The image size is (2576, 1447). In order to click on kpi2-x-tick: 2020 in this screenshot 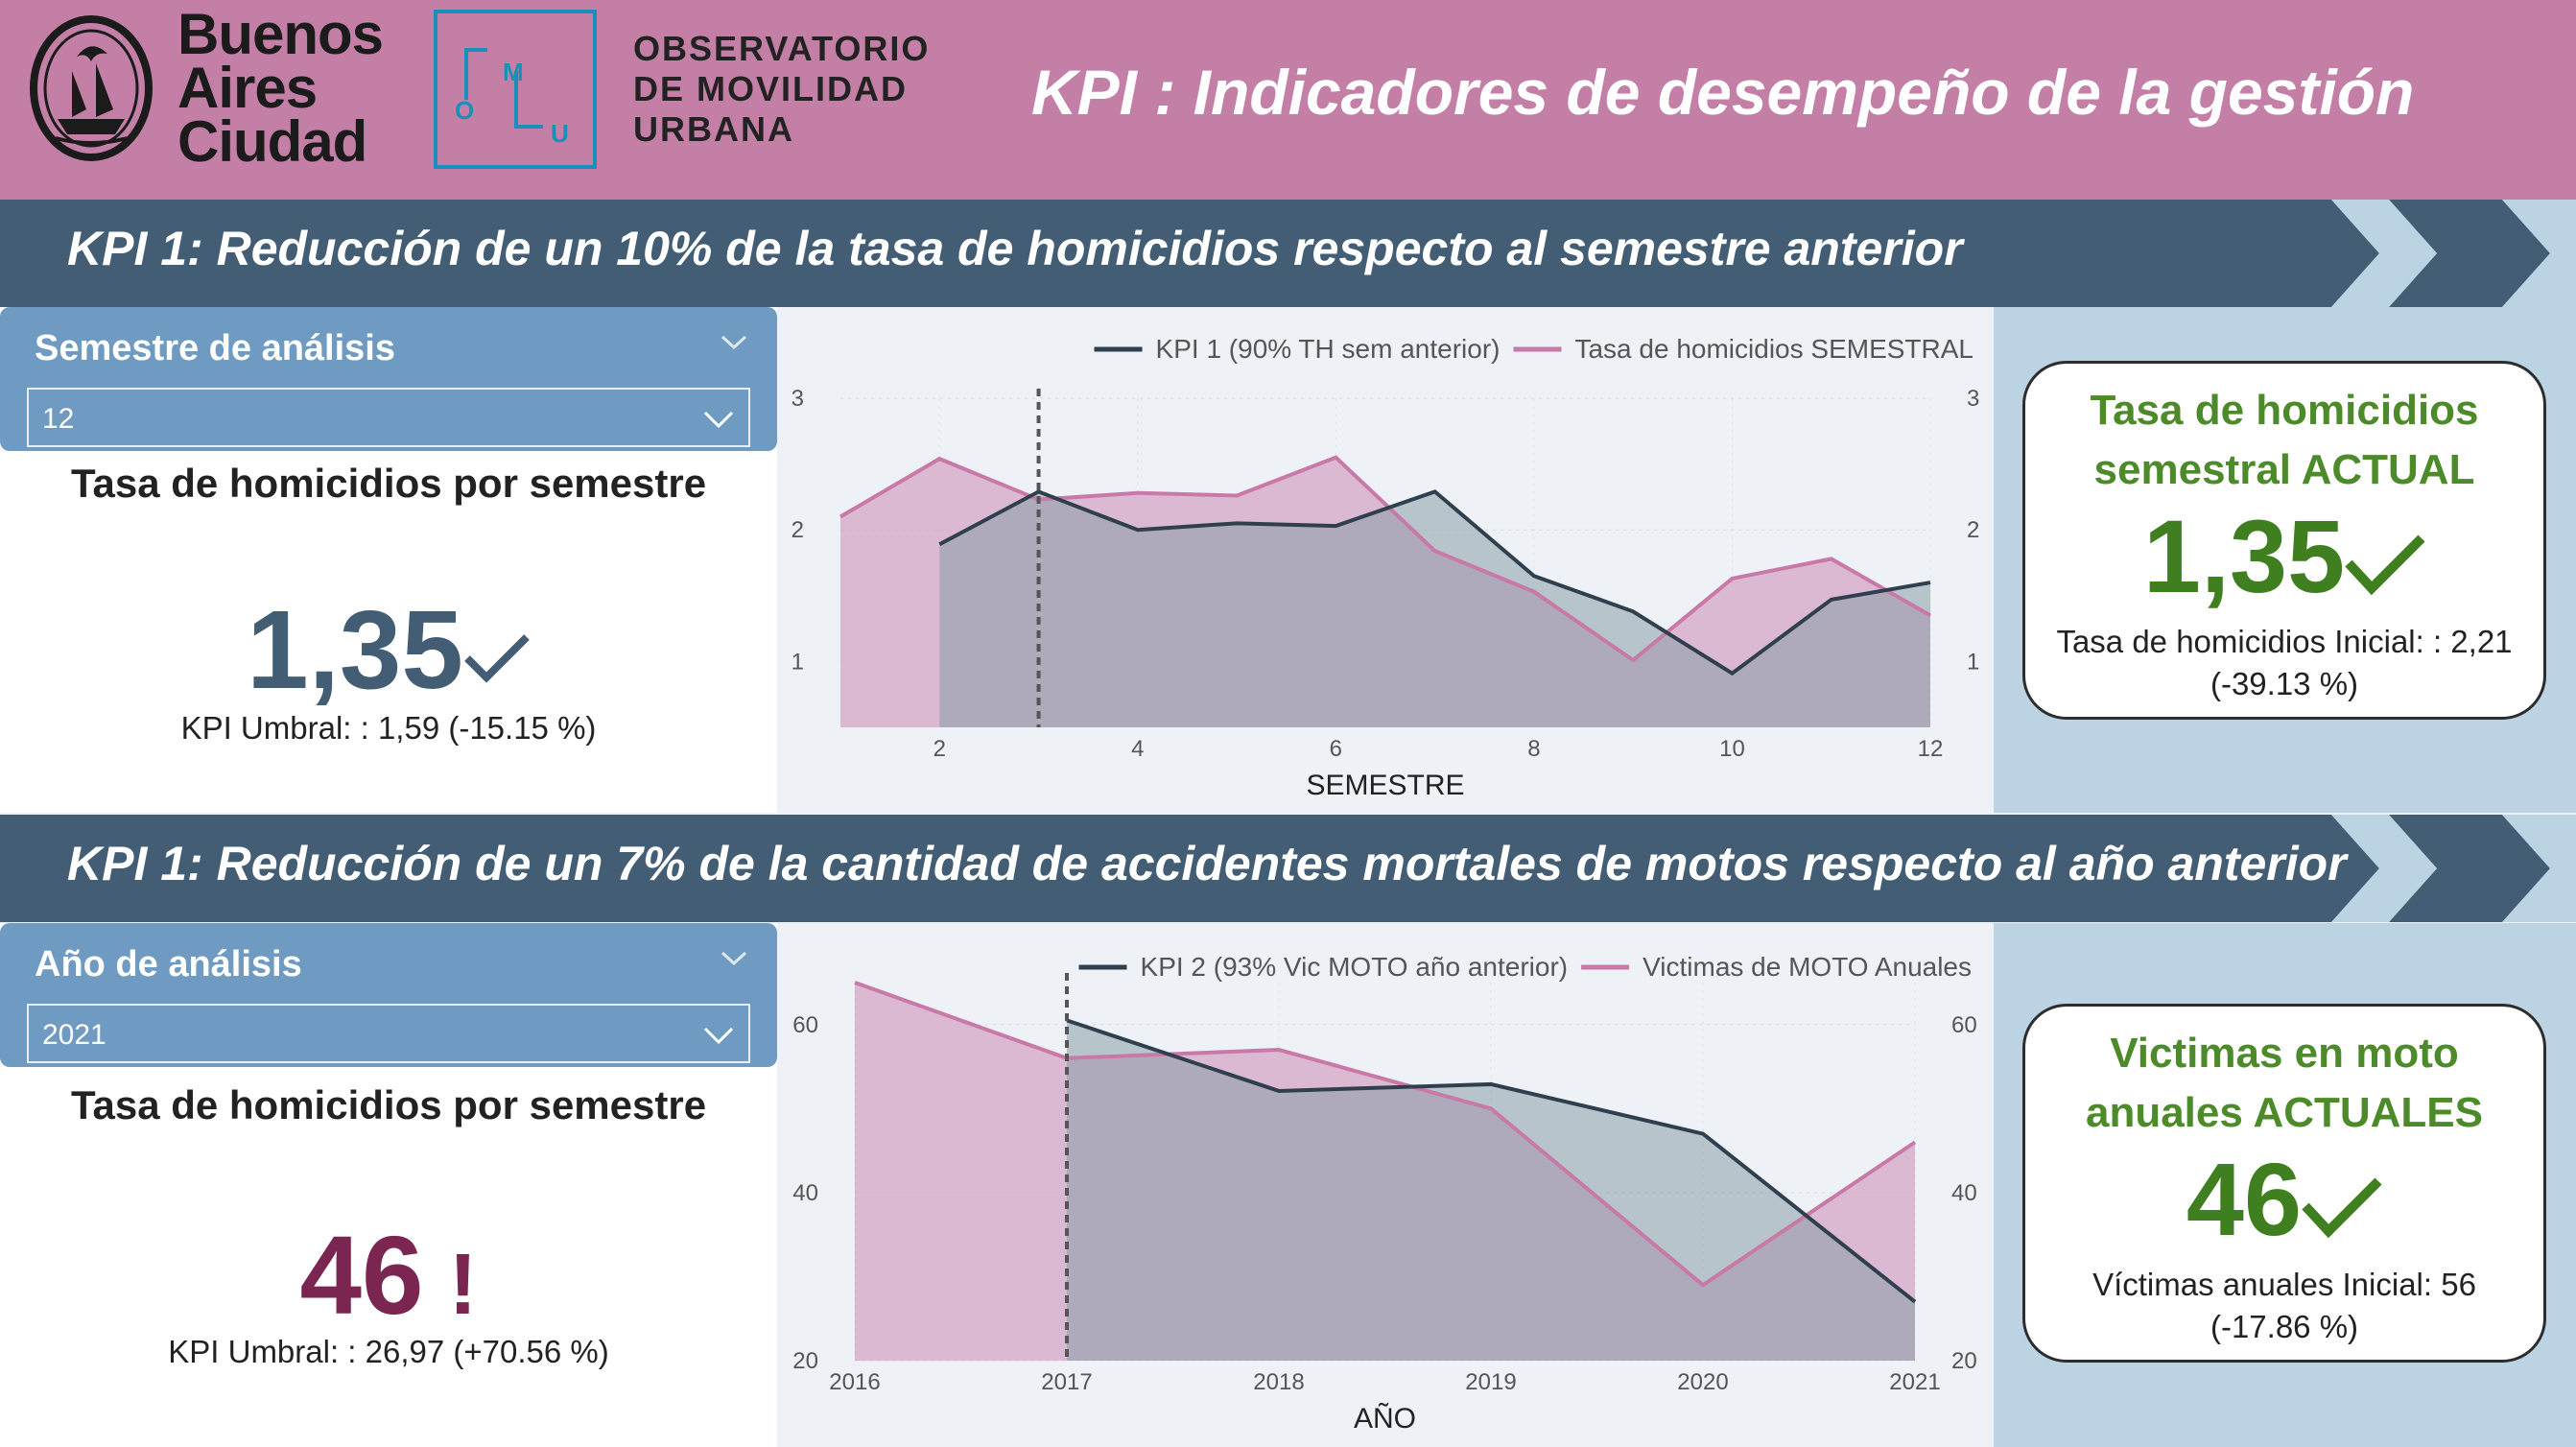, I will do `click(1703, 1382)`.